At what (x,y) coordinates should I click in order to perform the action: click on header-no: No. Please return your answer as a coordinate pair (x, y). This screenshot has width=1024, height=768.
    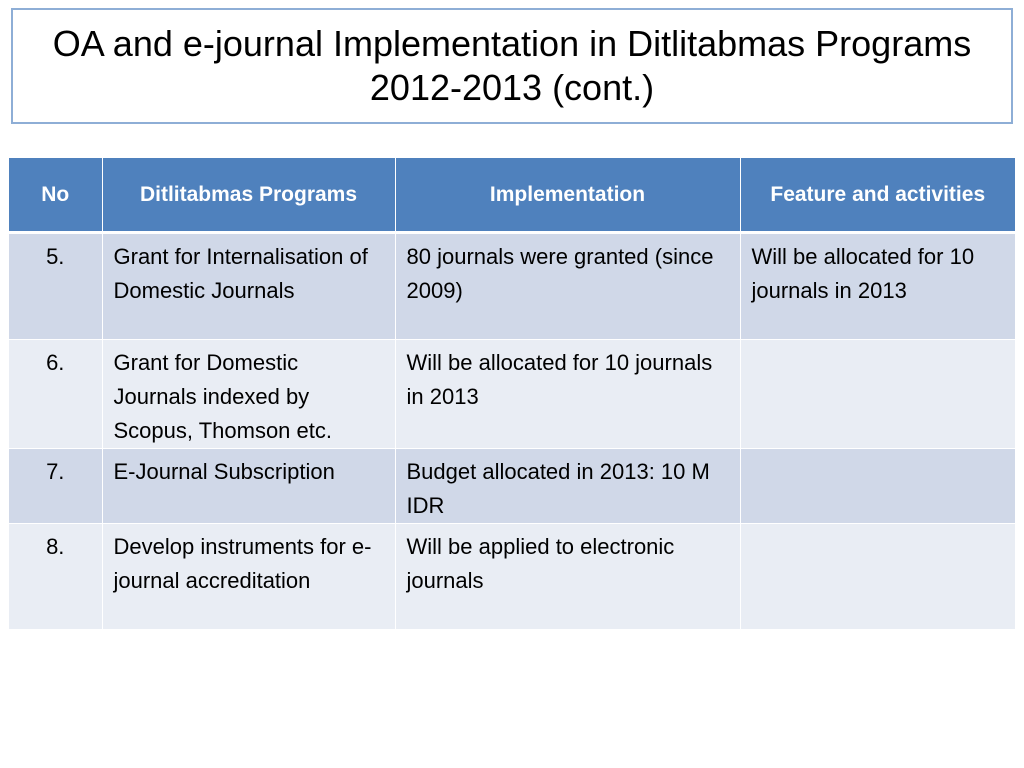
    Looking at the image, I should click on (56, 196).